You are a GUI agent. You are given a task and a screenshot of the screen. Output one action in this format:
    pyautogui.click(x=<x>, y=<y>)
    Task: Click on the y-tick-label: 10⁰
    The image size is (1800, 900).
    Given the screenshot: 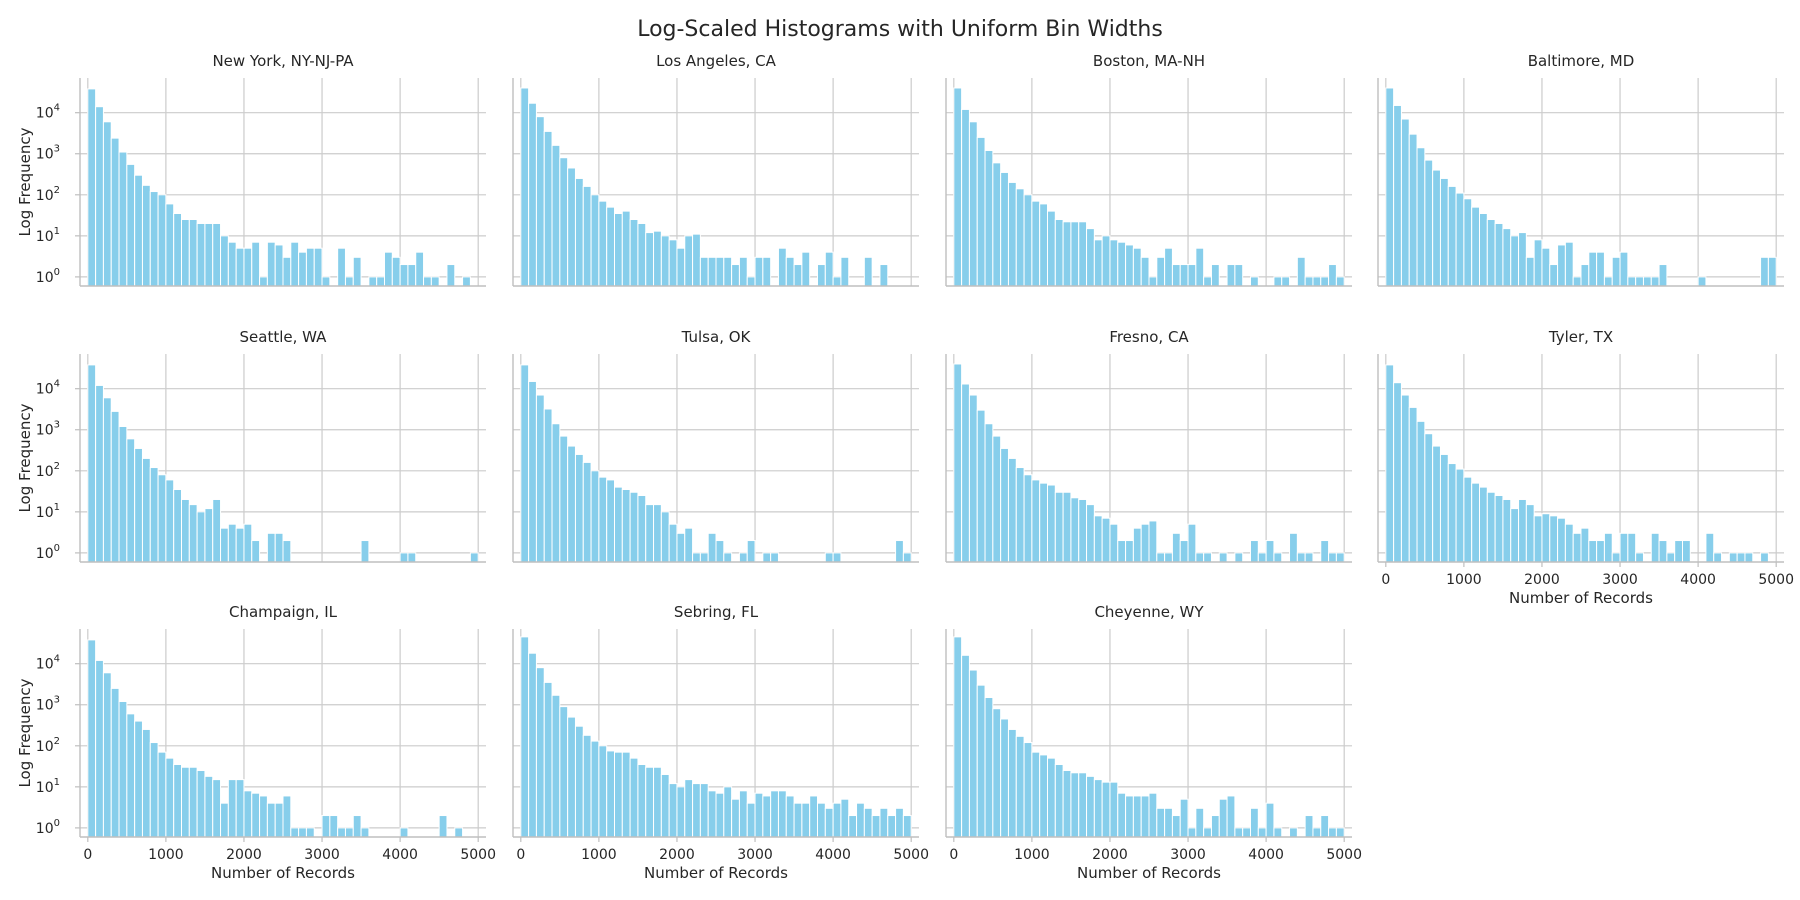 What is the action you would take?
    pyautogui.click(x=48, y=827)
    